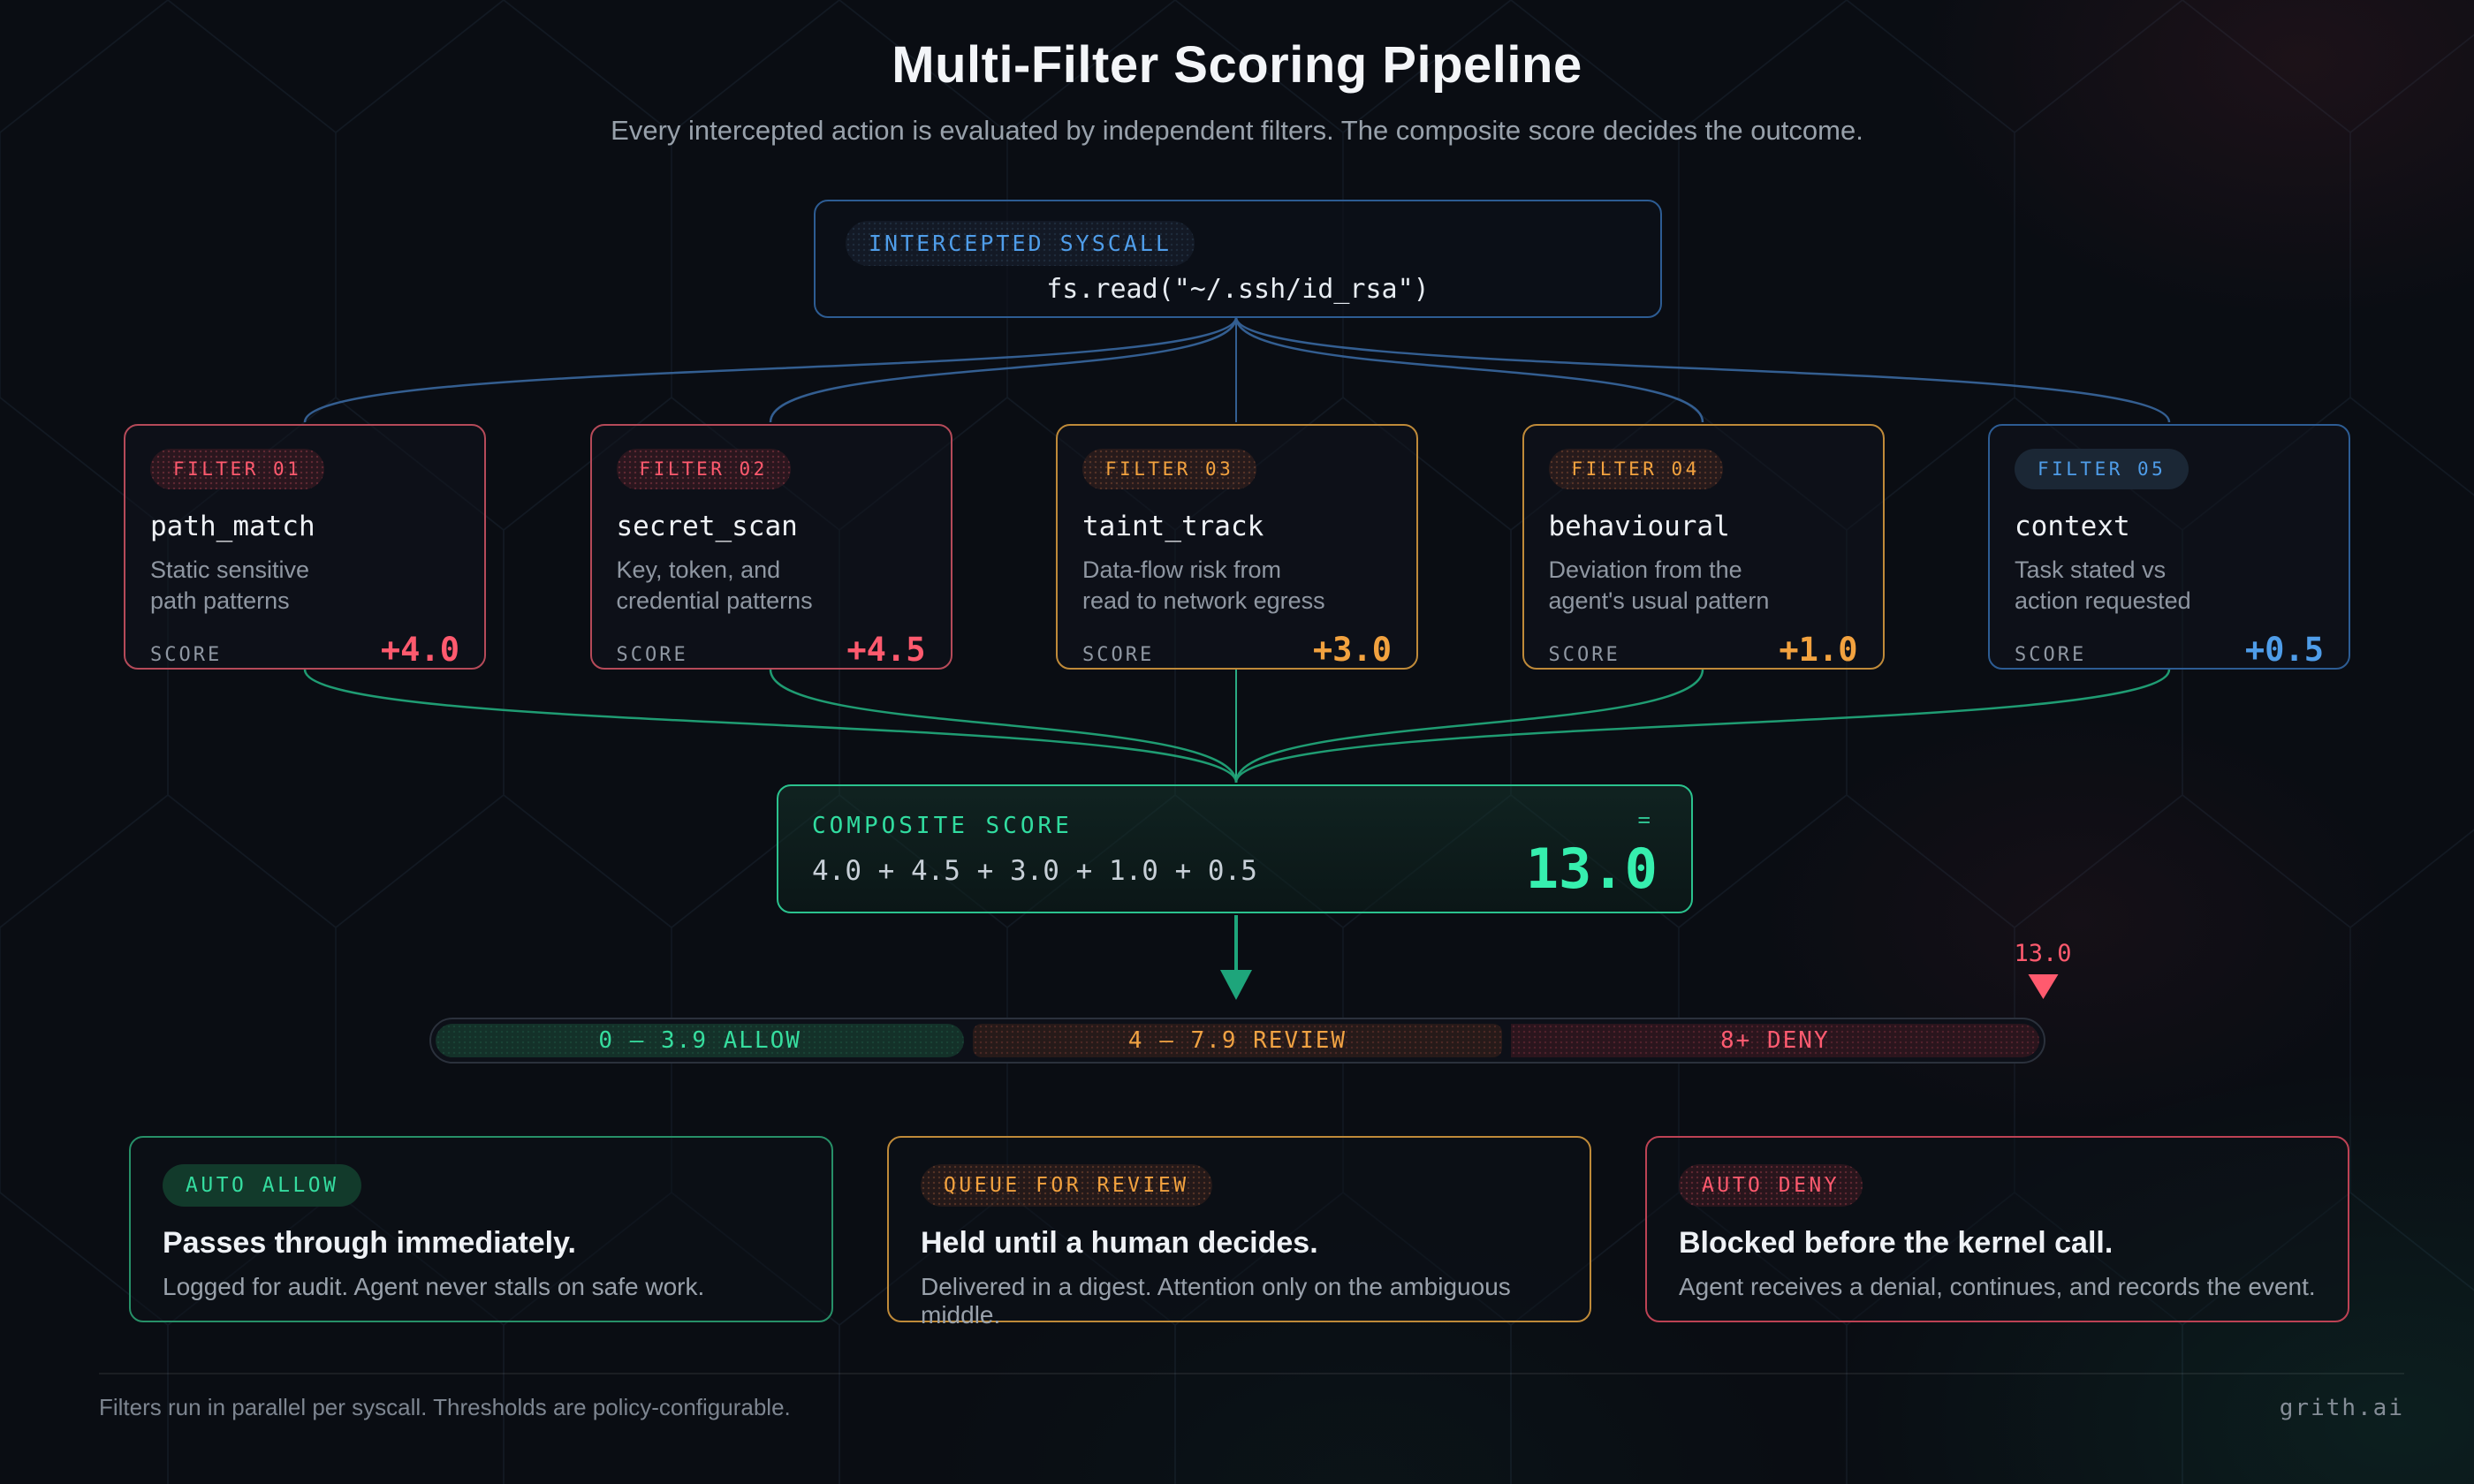 The height and width of the screenshot is (1484, 2474). Describe the element at coordinates (1771, 1185) in the screenshot. I see `auto-deny-badge: AUTO DENY` at that location.